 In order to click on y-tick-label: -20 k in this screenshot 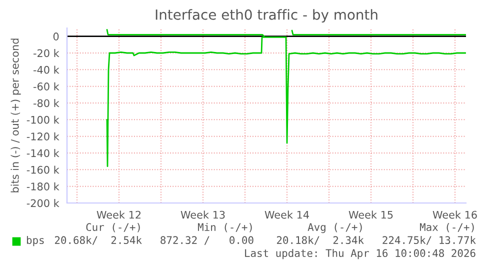, I will do `click(47, 53)`.